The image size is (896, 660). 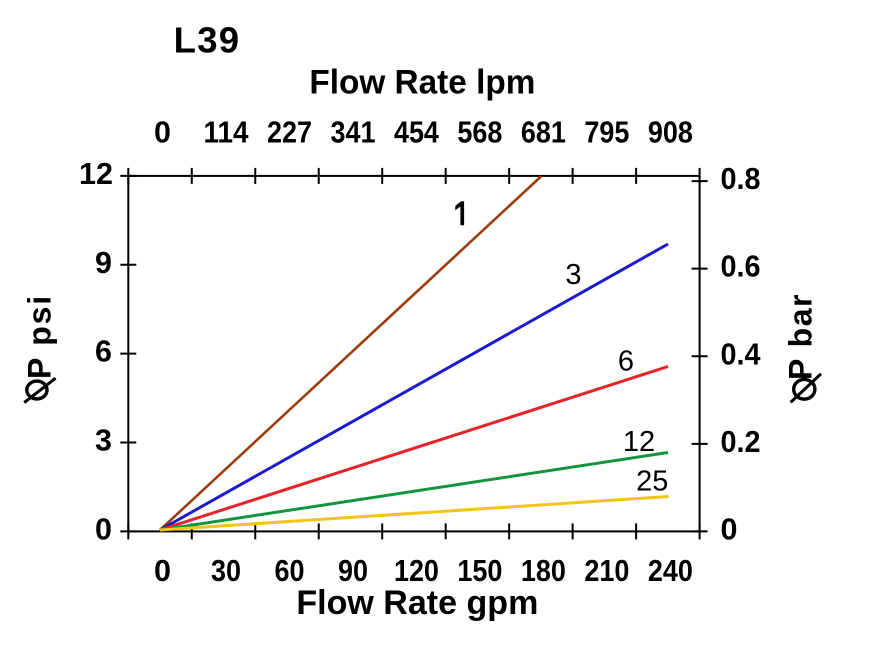 What do you see at coordinates (479, 133) in the screenshot?
I see `svg-text: 568` at bounding box center [479, 133].